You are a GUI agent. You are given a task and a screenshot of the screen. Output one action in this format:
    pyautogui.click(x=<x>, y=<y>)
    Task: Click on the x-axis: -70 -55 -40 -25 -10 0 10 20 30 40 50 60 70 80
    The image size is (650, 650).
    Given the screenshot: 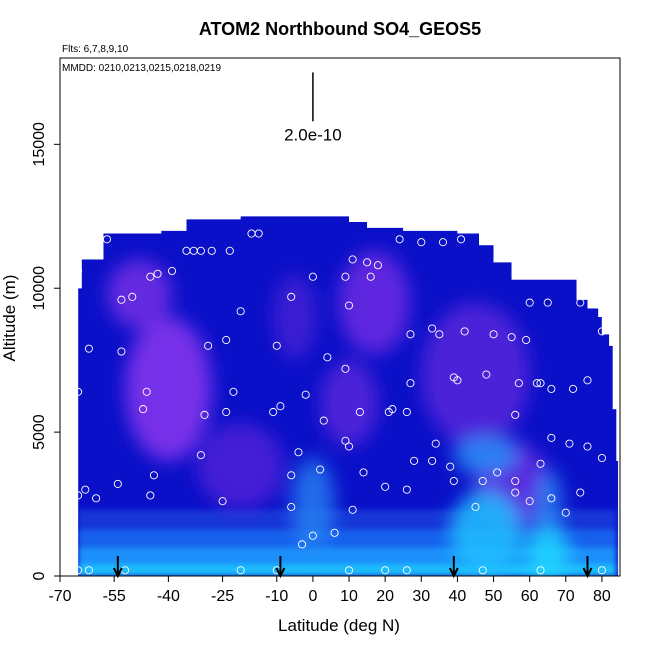 What is the action you would take?
    pyautogui.click(x=329, y=590)
    